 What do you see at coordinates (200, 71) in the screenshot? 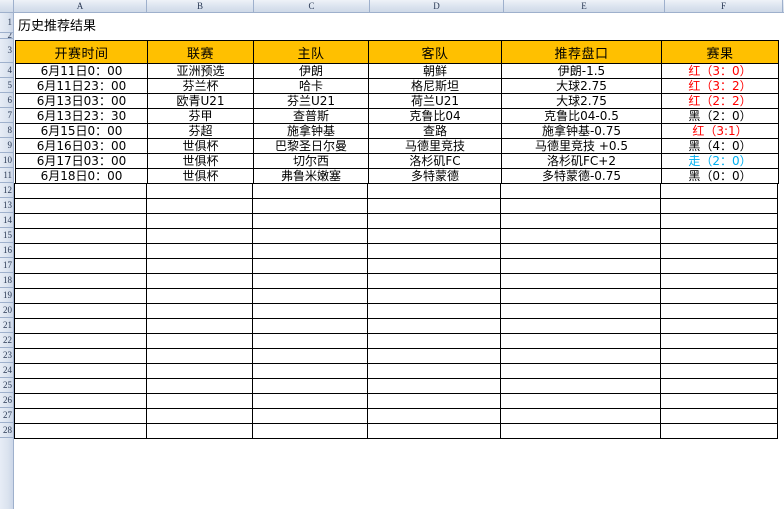
I see `cell-league: 亚洲预选` at bounding box center [200, 71].